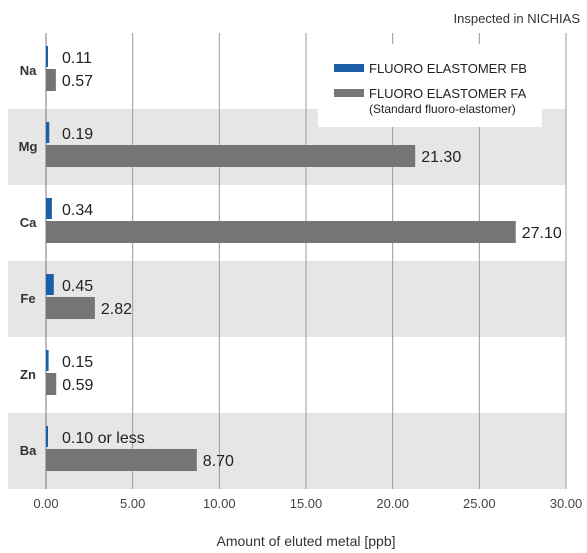  I want to click on value-label-fa: 8.70, so click(218, 461).